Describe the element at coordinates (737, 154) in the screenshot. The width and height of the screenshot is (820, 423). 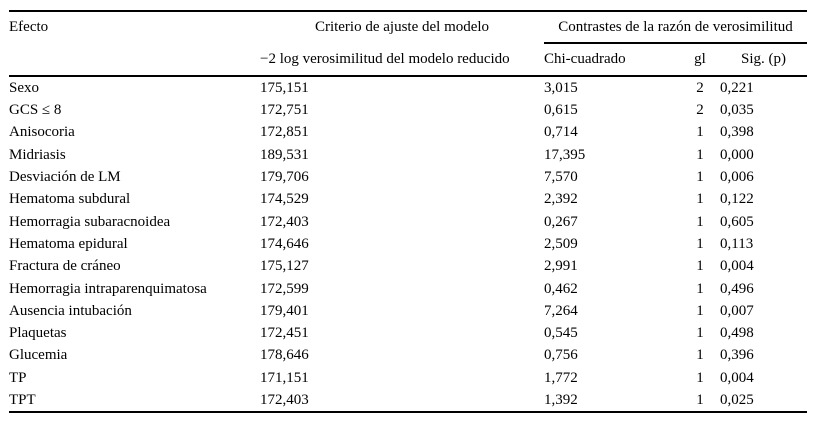
I see `cell-sig: 0,000` at that location.